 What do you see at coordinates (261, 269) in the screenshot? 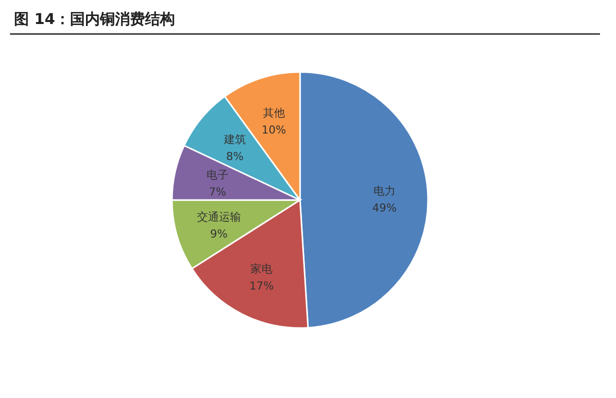
I see `slice-label: 家电` at bounding box center [261, 269].